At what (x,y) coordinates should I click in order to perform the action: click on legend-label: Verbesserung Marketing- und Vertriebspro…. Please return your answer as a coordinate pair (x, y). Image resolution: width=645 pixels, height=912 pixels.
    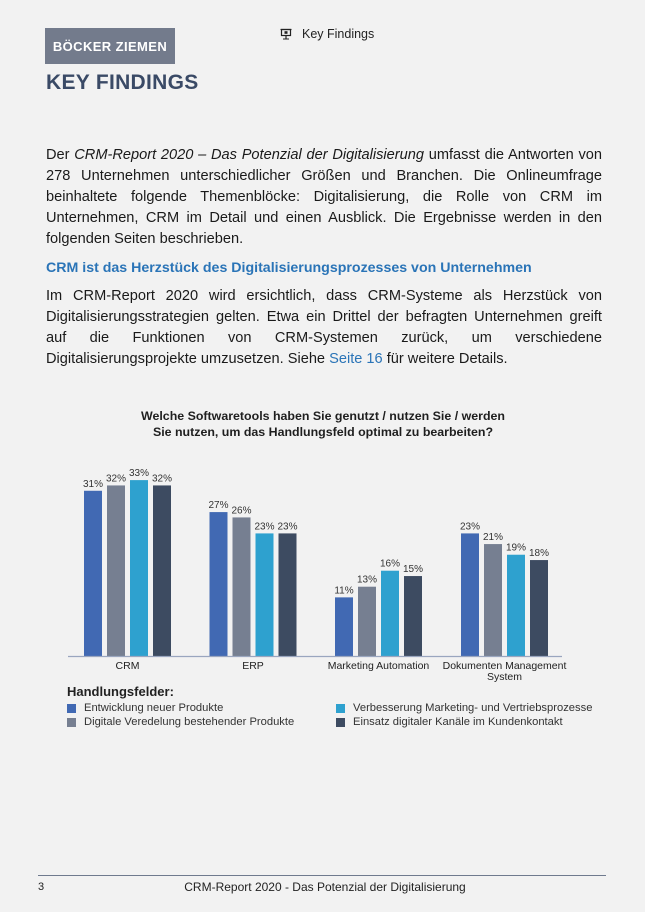
    Looking at the image, I should click on (473, 708).